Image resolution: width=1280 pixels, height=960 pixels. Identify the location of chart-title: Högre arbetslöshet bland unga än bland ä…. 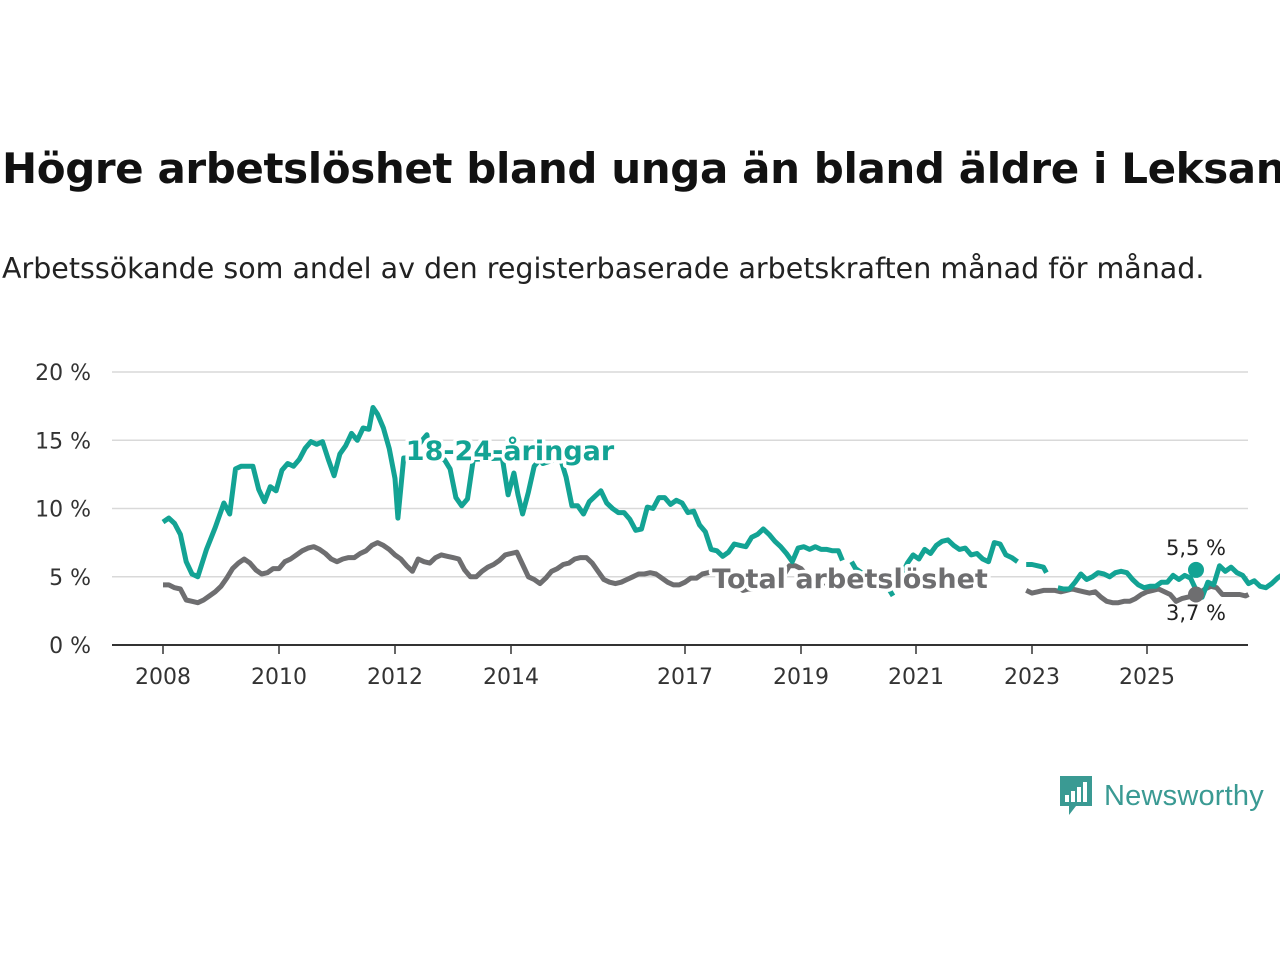
(641, 168).